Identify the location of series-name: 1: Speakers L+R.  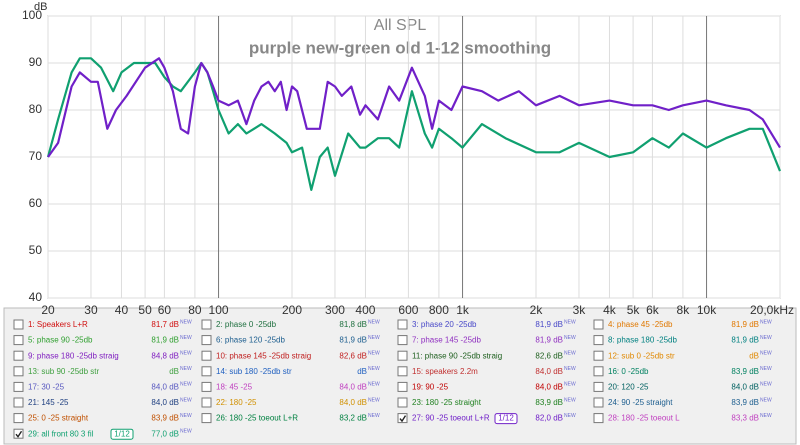
(58, 324).